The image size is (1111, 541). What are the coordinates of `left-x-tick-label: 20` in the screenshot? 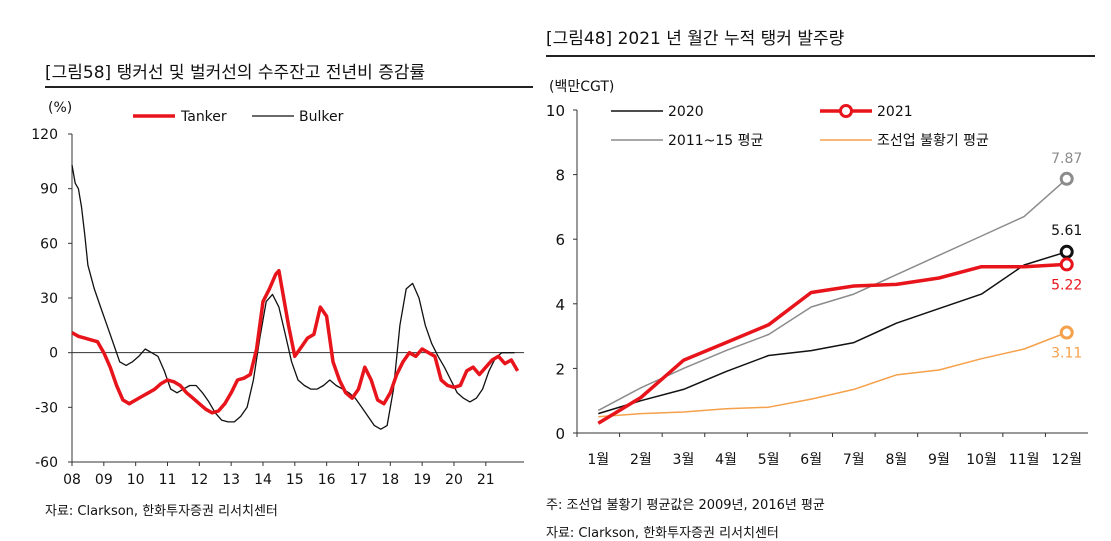 It's located at (454, 480).